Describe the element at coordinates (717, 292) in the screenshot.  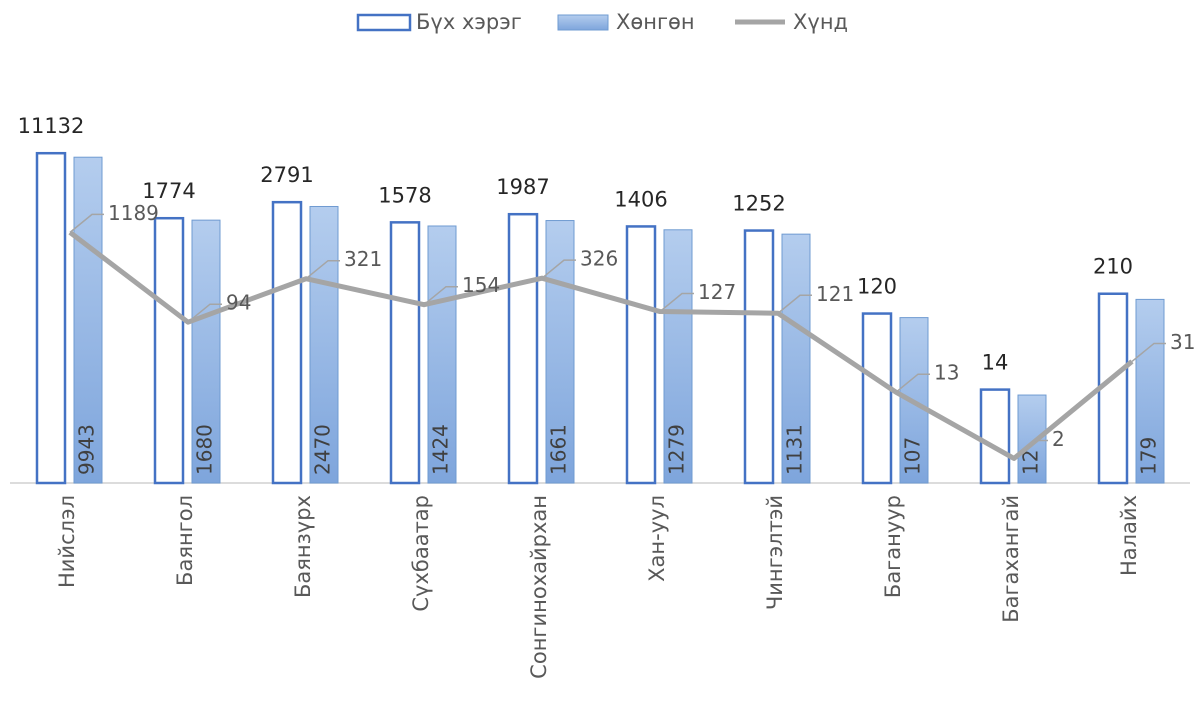
I see `data-label: 127` at that location.